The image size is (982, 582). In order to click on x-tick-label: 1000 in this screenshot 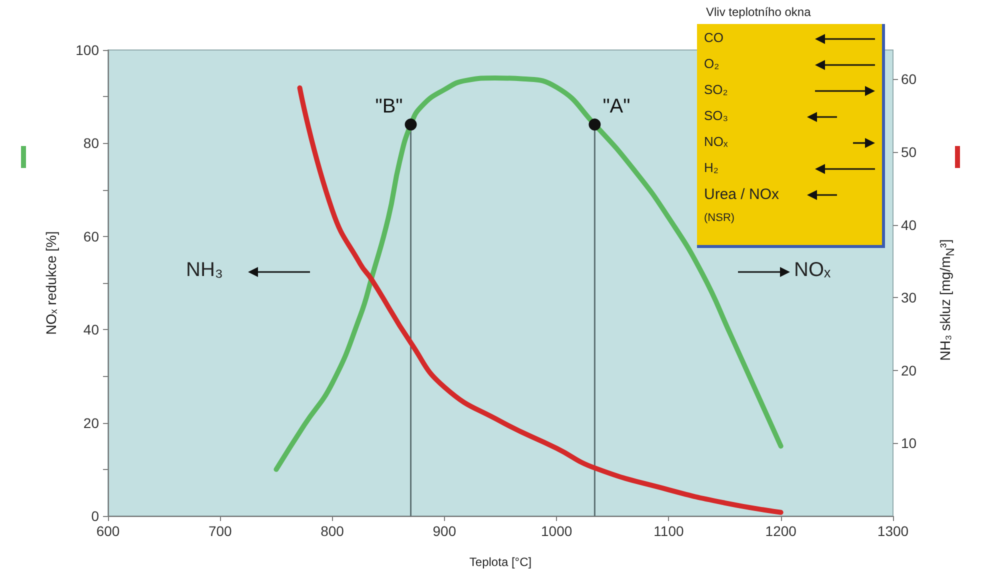, I will do `click(556, 531)`.